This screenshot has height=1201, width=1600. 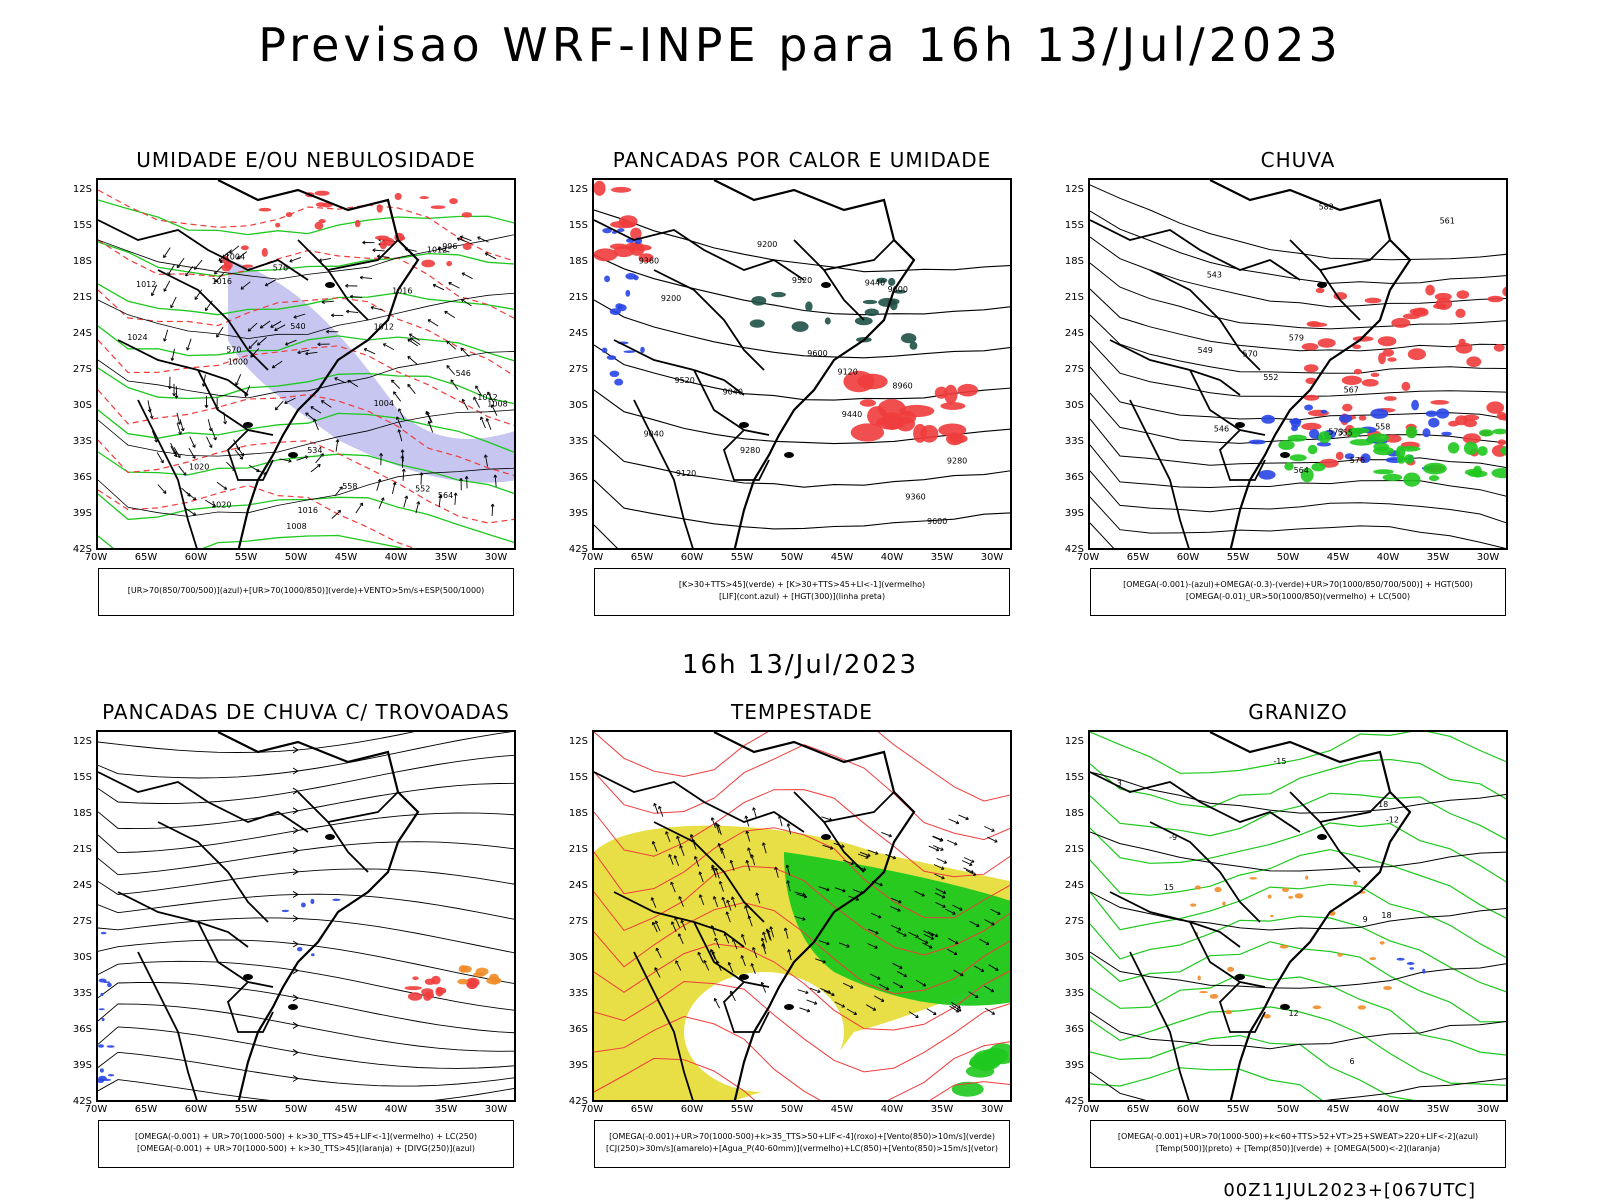 I want to click on run-info: 00Z11JUL2023+[067UTC], so click(x=1349, y=1190).